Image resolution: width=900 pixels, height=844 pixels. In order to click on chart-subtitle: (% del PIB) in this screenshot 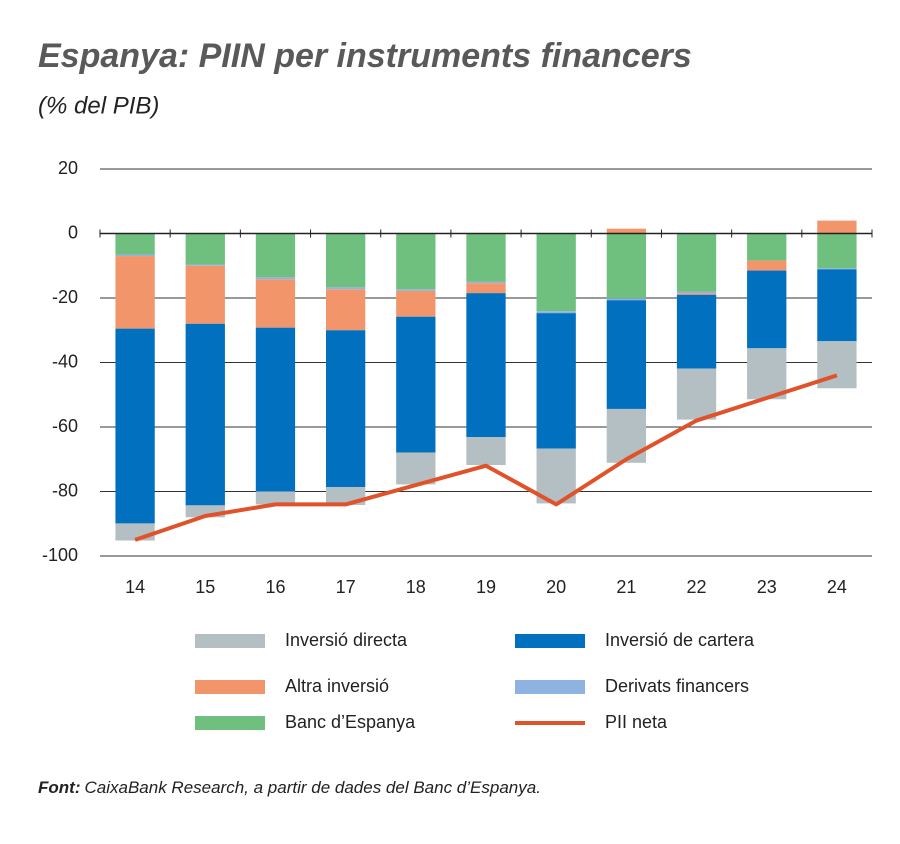, I will do `click(98, 105)`.